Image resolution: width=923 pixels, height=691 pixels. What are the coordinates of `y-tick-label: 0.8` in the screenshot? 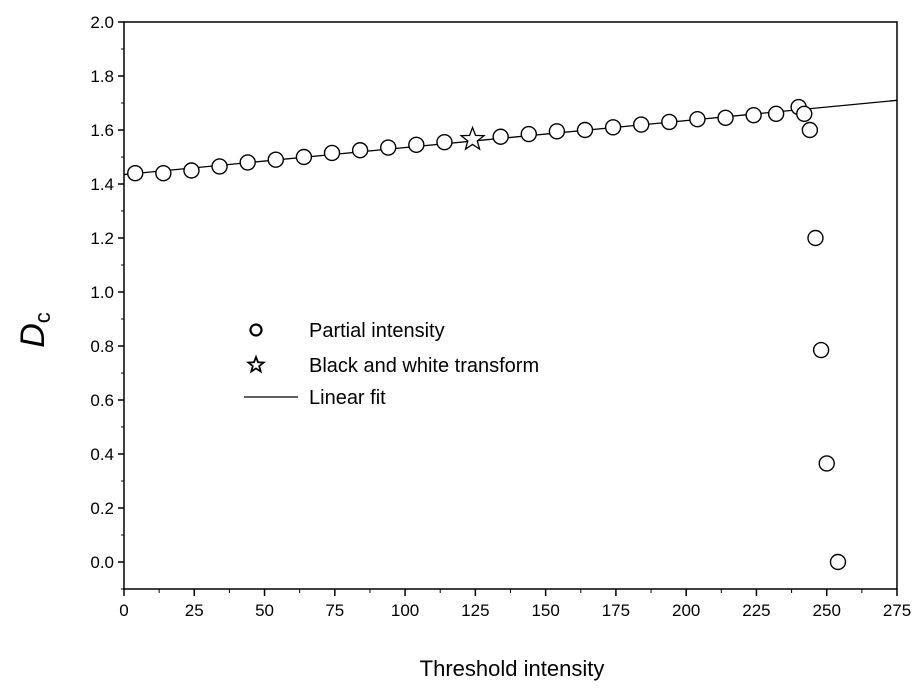 It's located at (102, 346).